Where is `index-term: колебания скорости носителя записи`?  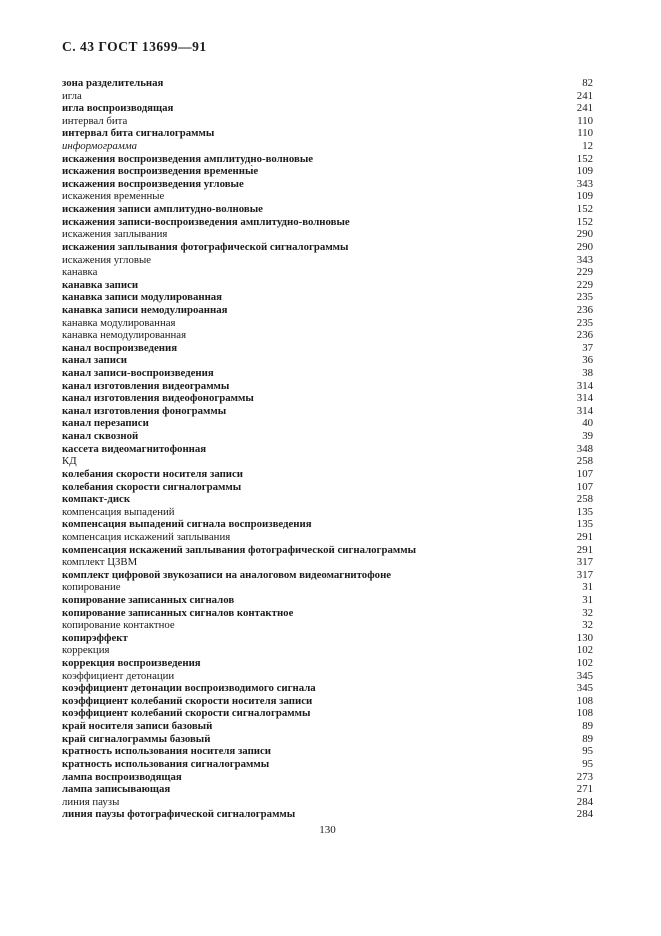 index-term: колебания скорости носителя записи is located at coordinates (153, 473).